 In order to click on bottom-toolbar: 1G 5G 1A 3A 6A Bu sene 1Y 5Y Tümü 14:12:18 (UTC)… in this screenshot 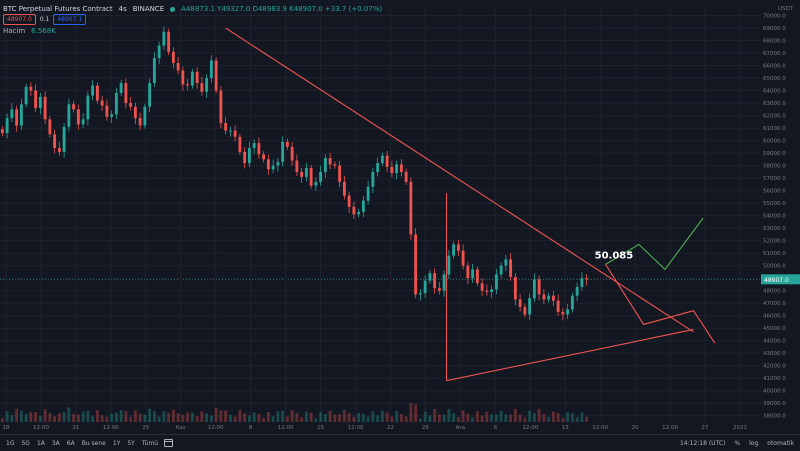, I will do `click(400, 442)`.